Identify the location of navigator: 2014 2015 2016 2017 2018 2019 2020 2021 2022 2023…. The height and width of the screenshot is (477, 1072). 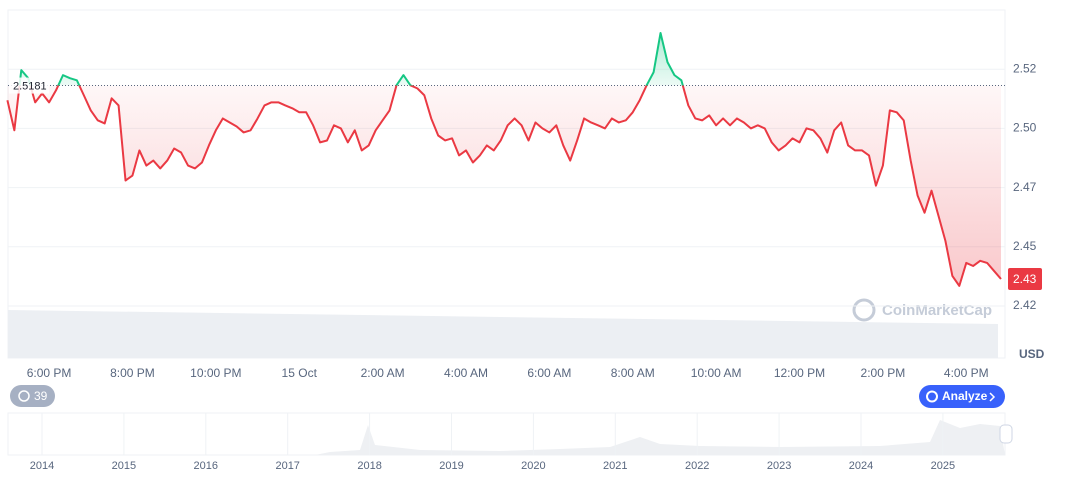
(510, 442).